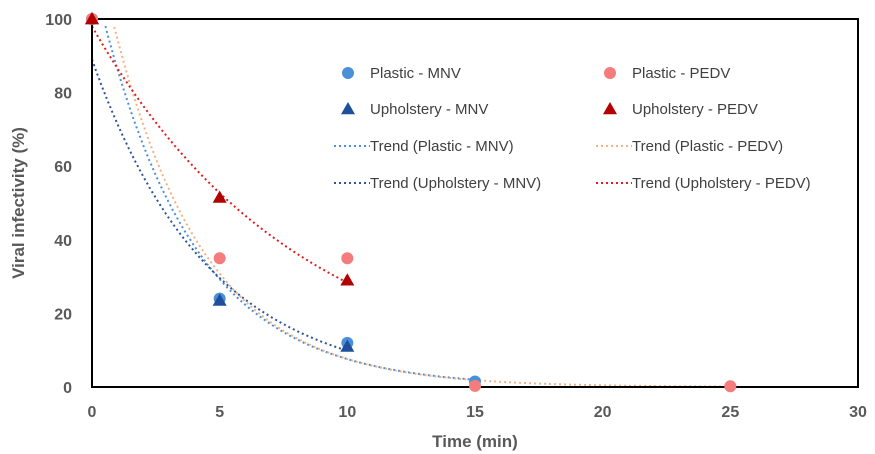 The height and width of the screenshot is (454, 875). Describe the element at coordinates (442, 146) in the screenshot. I see `legend-label: Trend (Plastic - MNV)` at that location.